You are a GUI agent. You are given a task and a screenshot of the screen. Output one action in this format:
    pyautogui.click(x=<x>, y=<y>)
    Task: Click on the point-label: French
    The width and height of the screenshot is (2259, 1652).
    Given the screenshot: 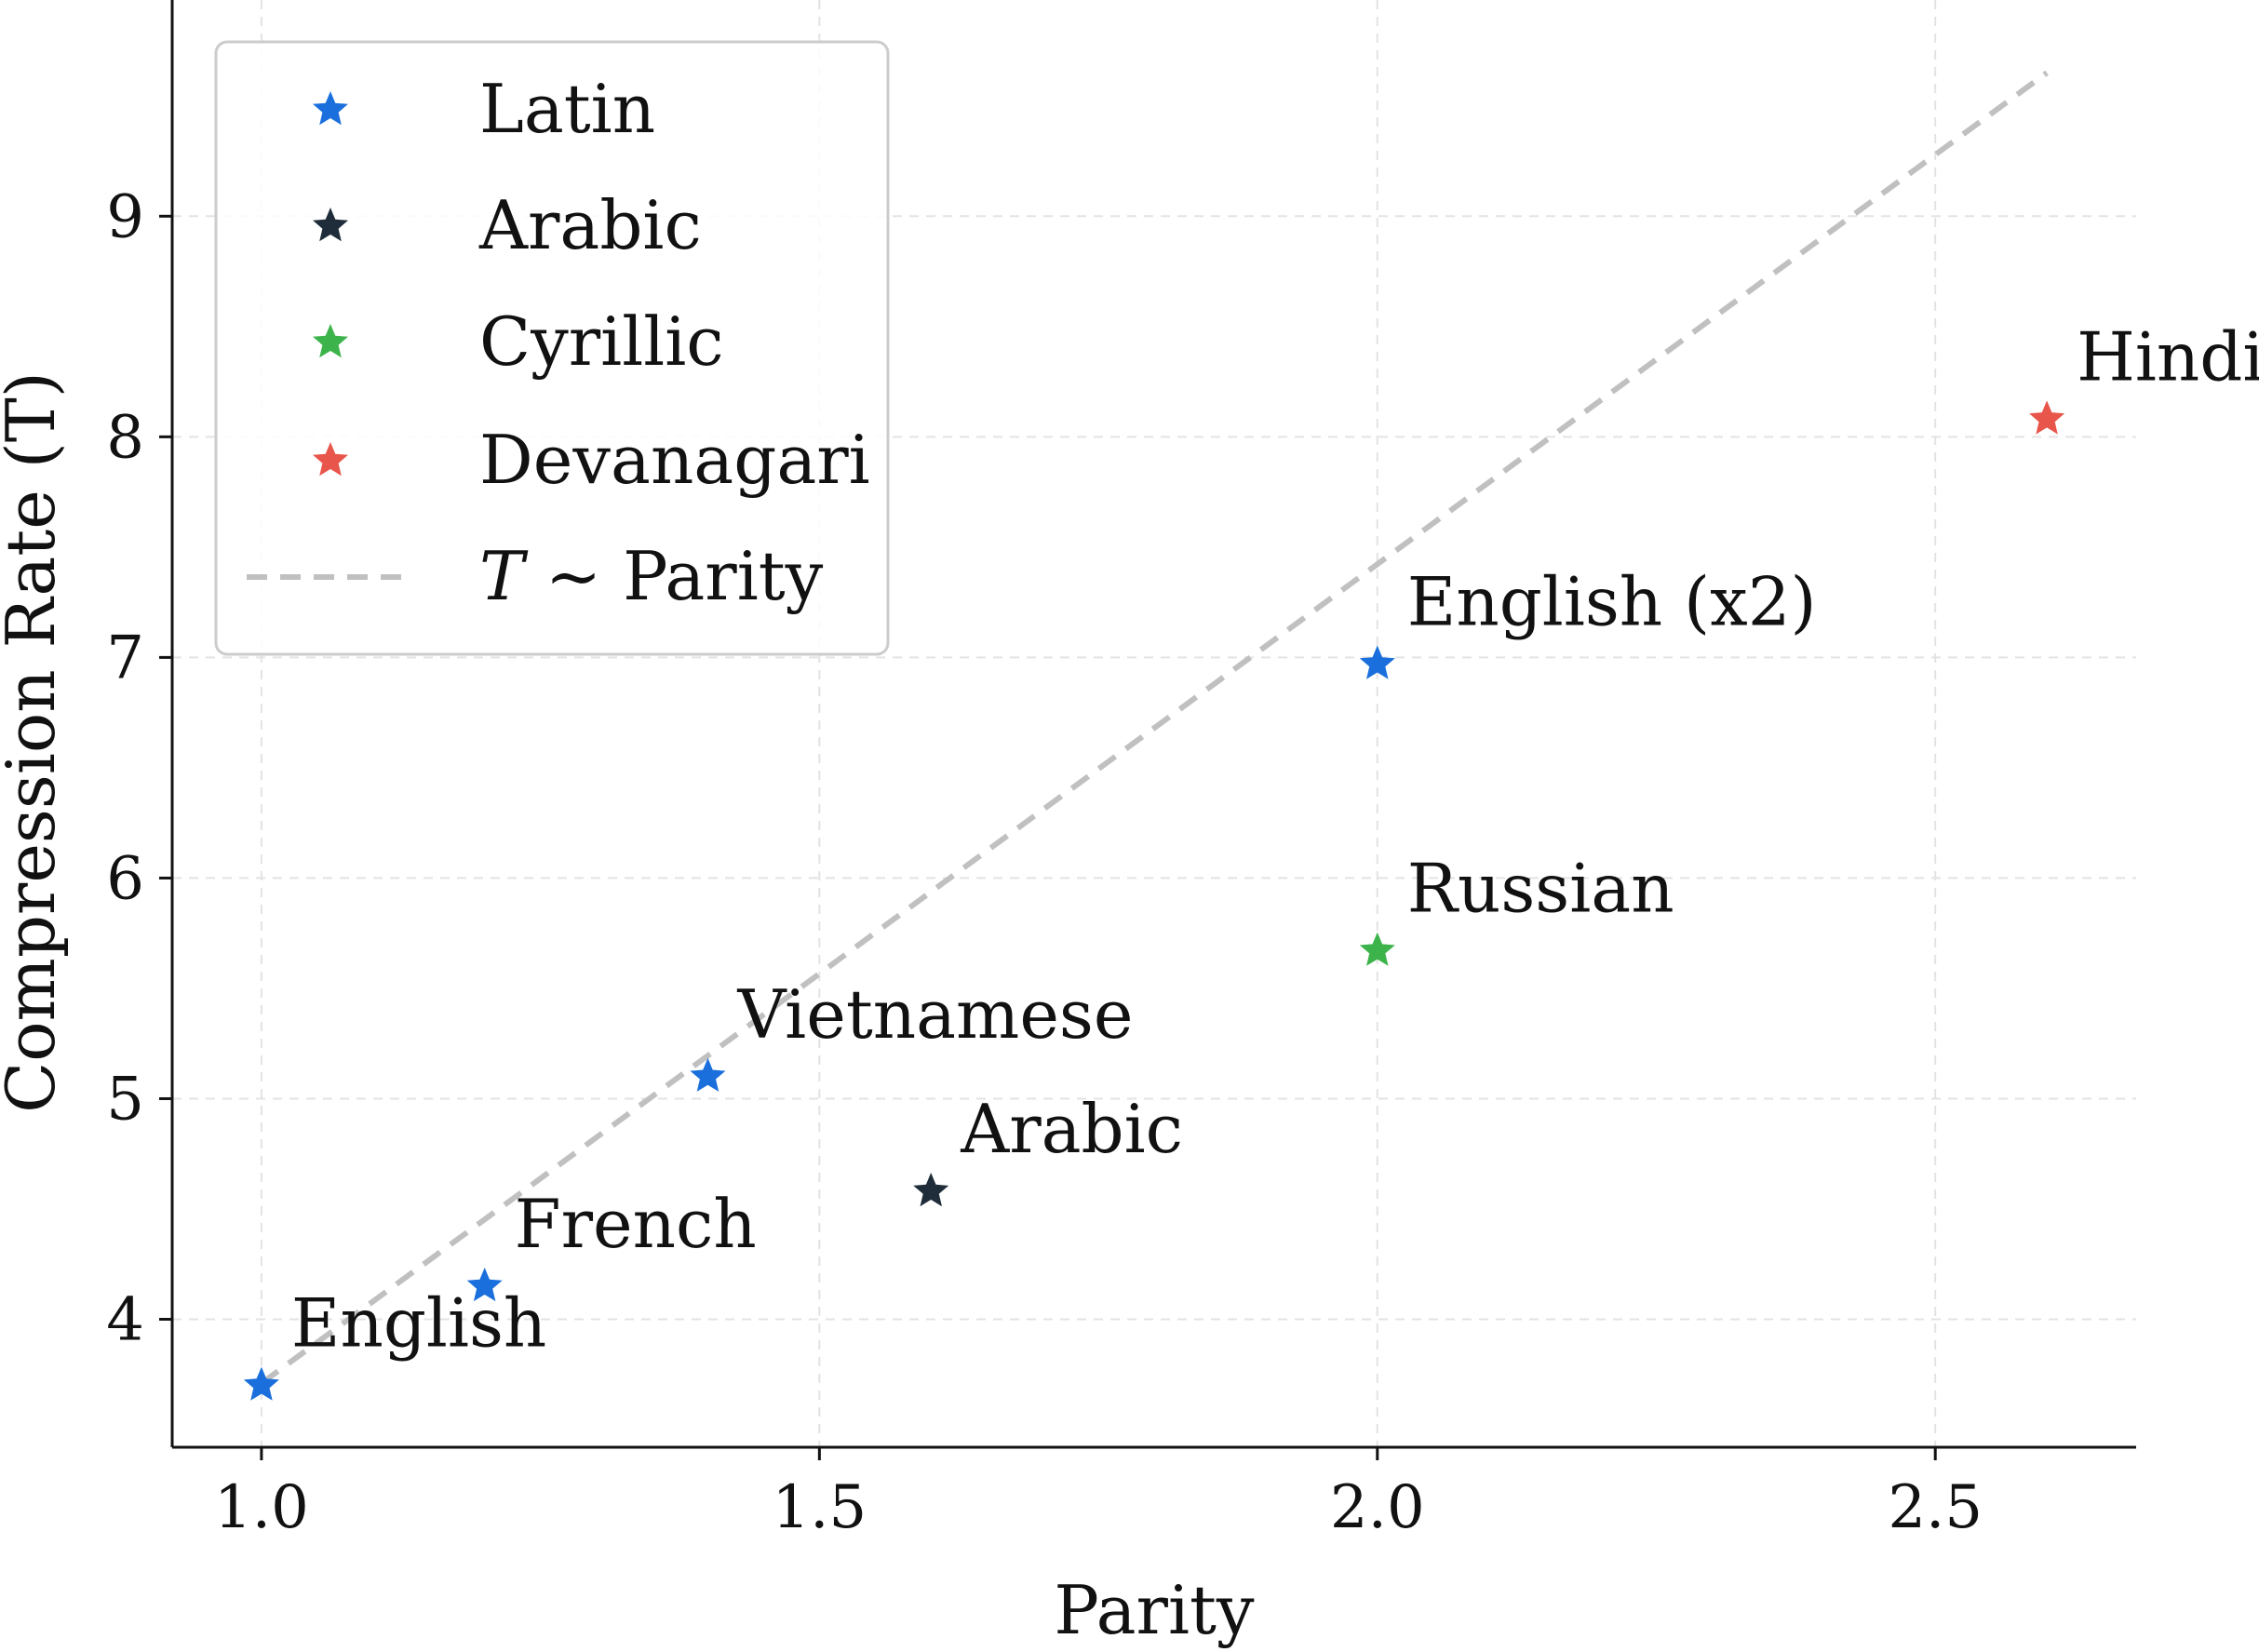 What is the action you would take?
    pyautogui.click(x=636, y=1224)
    